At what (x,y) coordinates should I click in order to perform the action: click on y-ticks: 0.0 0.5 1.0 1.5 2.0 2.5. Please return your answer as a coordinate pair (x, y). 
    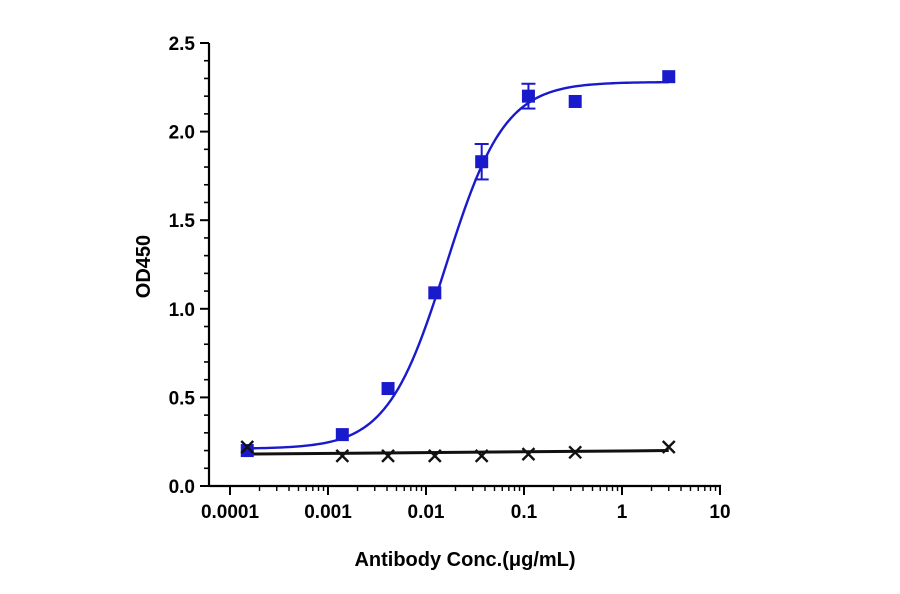
    Looking at the image, I should click on (189, 266).